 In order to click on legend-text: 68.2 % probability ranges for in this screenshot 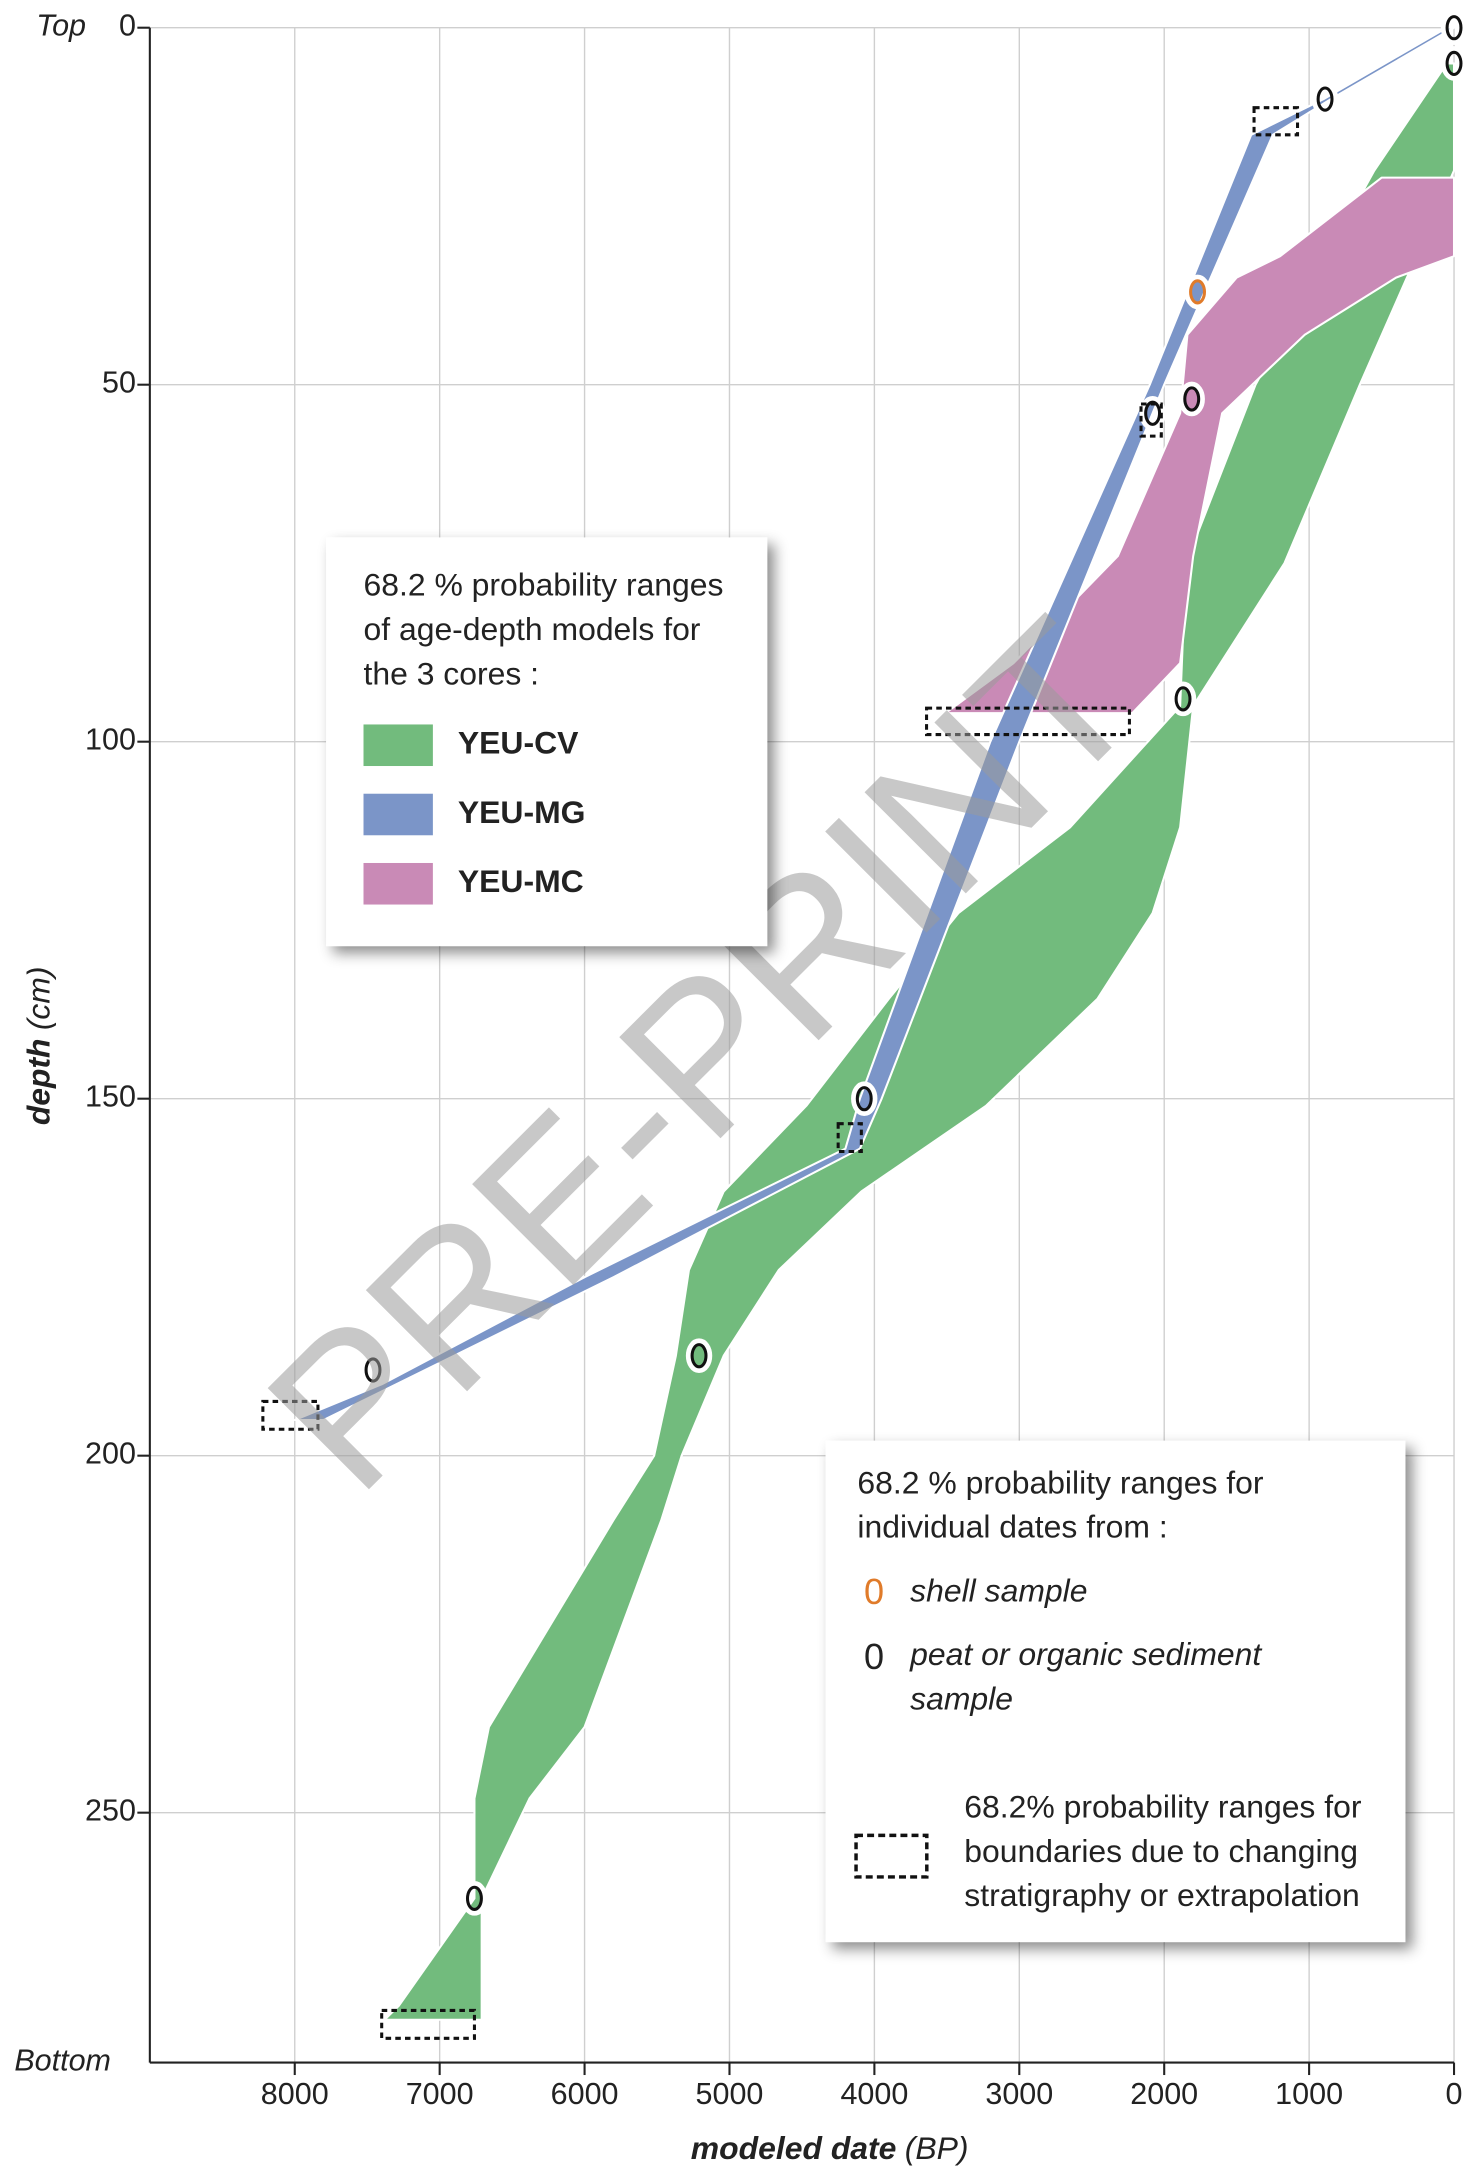, I will do `click(1060, 1482)`.